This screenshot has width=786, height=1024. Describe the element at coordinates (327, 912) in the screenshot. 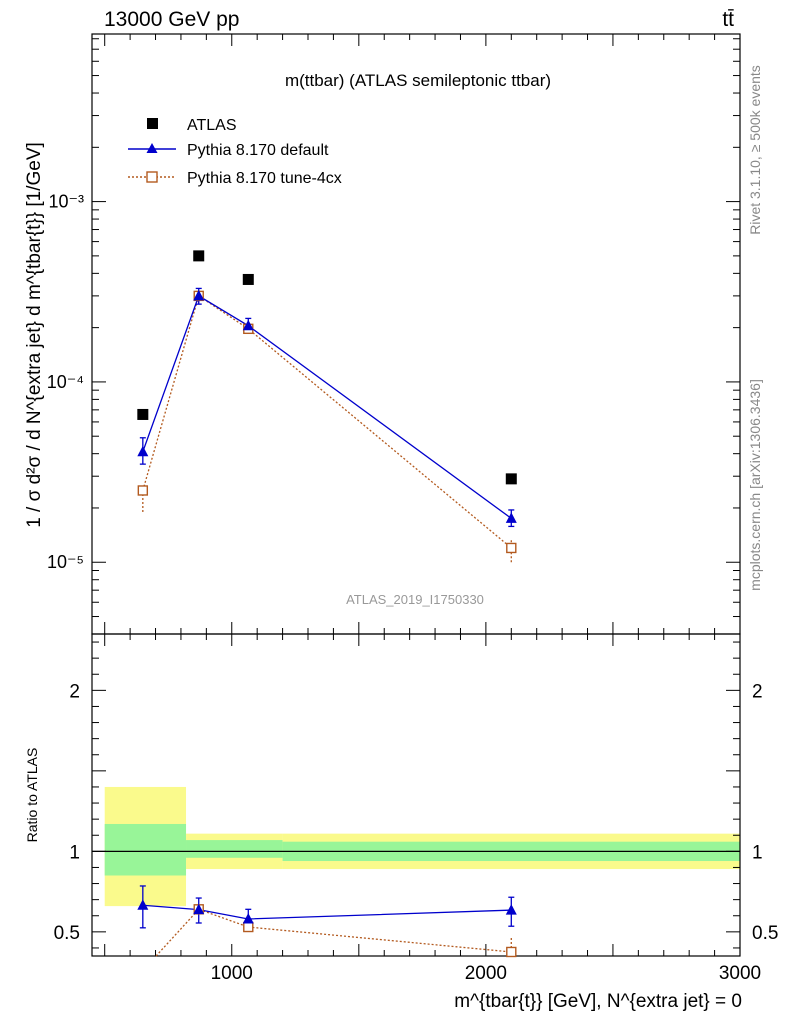

I see `default-ratio-line` at that location.